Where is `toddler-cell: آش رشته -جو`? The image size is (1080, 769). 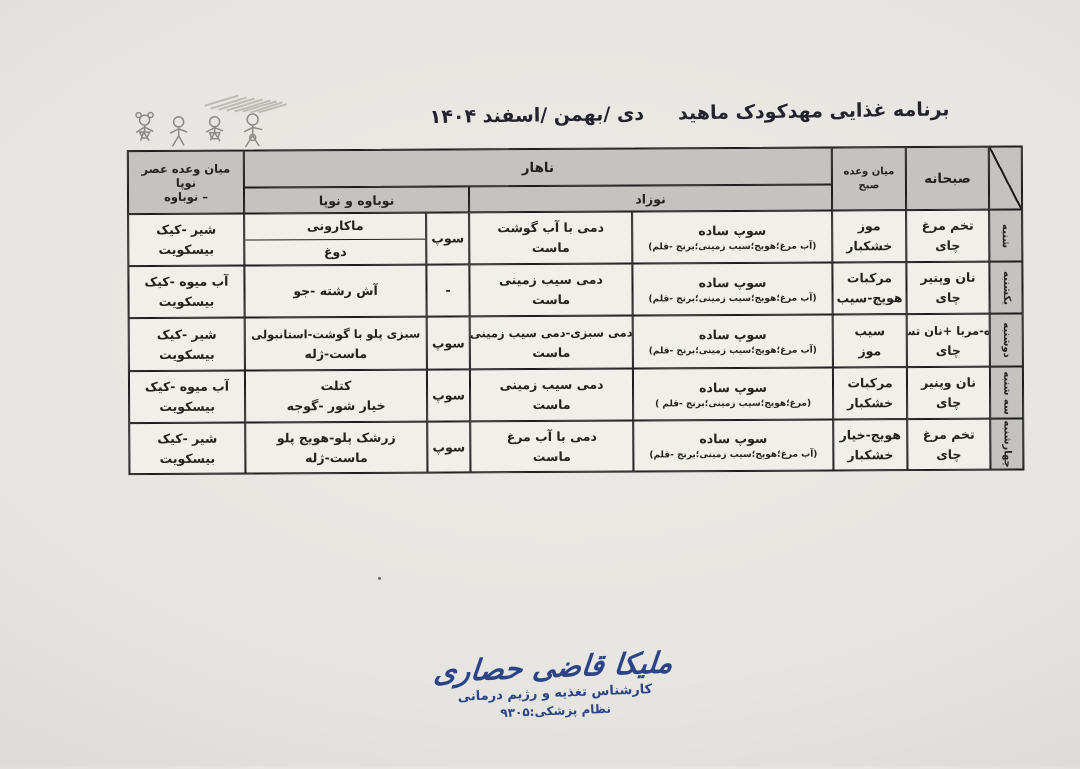 toddler-cell: آش رشته -جو is located at coordinates (335, 291).